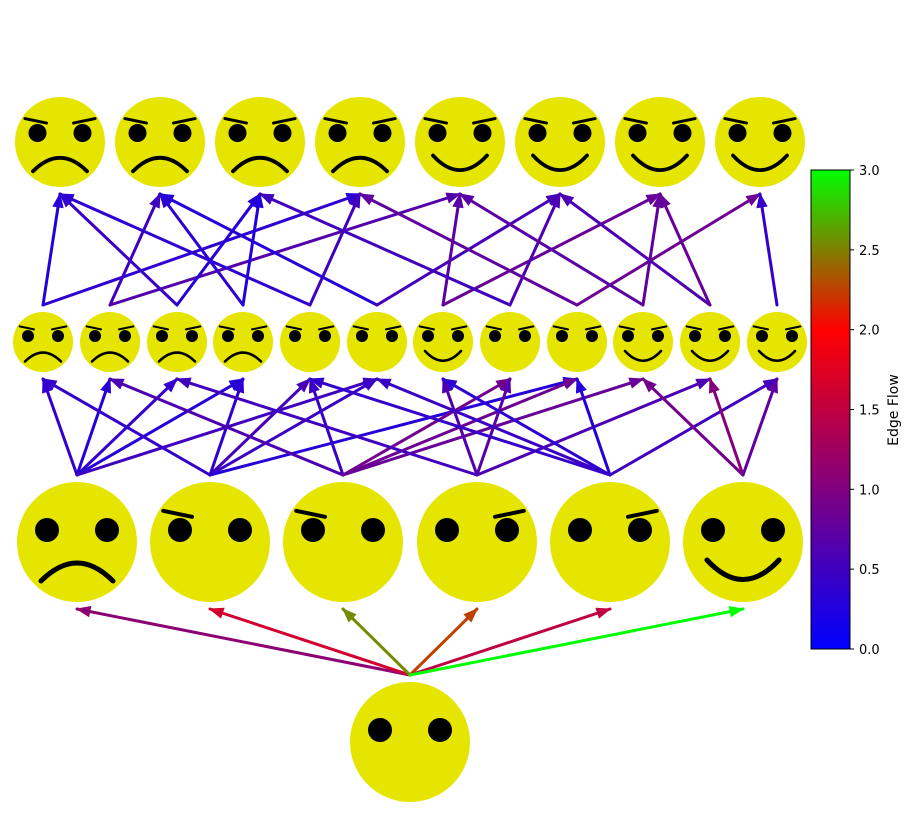 The height and width of the screenshot is (819, 911). Describe the element at coordinates (869, 411) in the screenshot. I see `colorbar-tick-label: 1.5` at that location.